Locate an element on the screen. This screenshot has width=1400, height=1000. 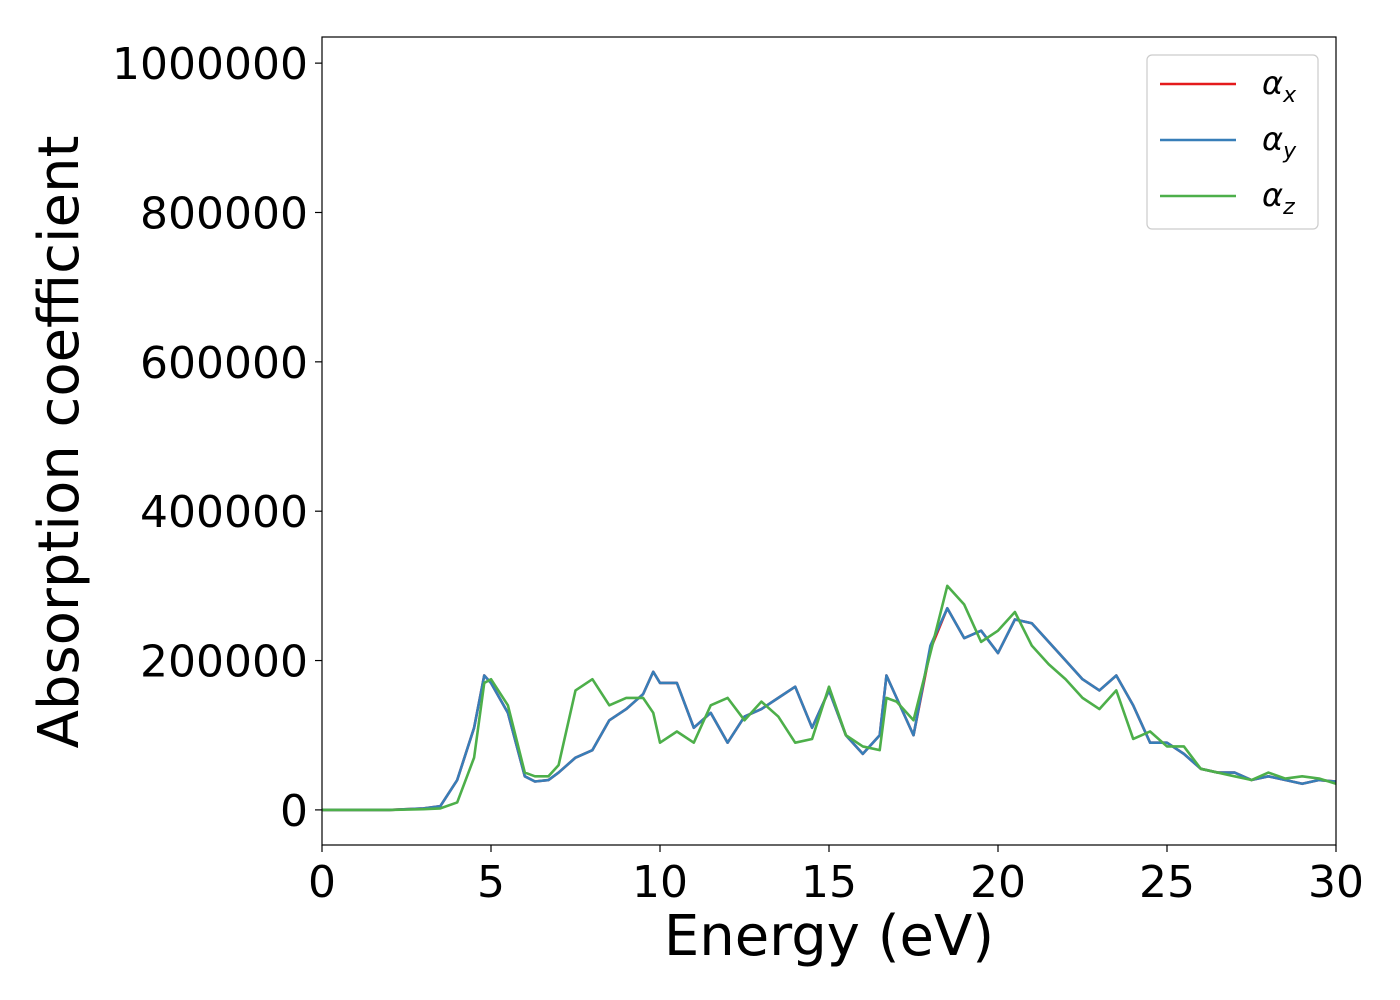
y-axis-label: Absorption coefficient is located at coordinates (59, 442).